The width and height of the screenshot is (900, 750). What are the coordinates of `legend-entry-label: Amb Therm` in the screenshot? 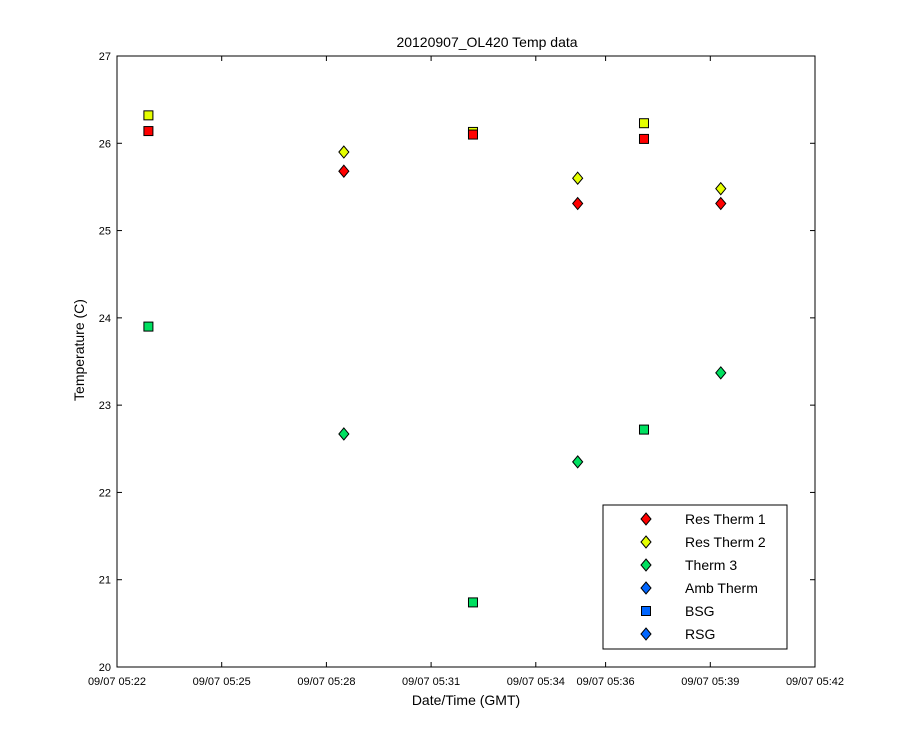 It's located at (721, 588).